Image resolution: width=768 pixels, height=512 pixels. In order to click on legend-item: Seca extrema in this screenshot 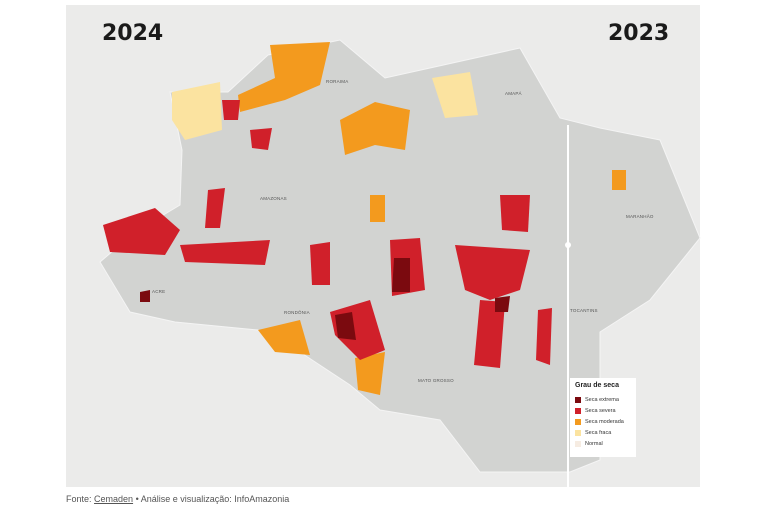, I will do `click(603, 399)`.